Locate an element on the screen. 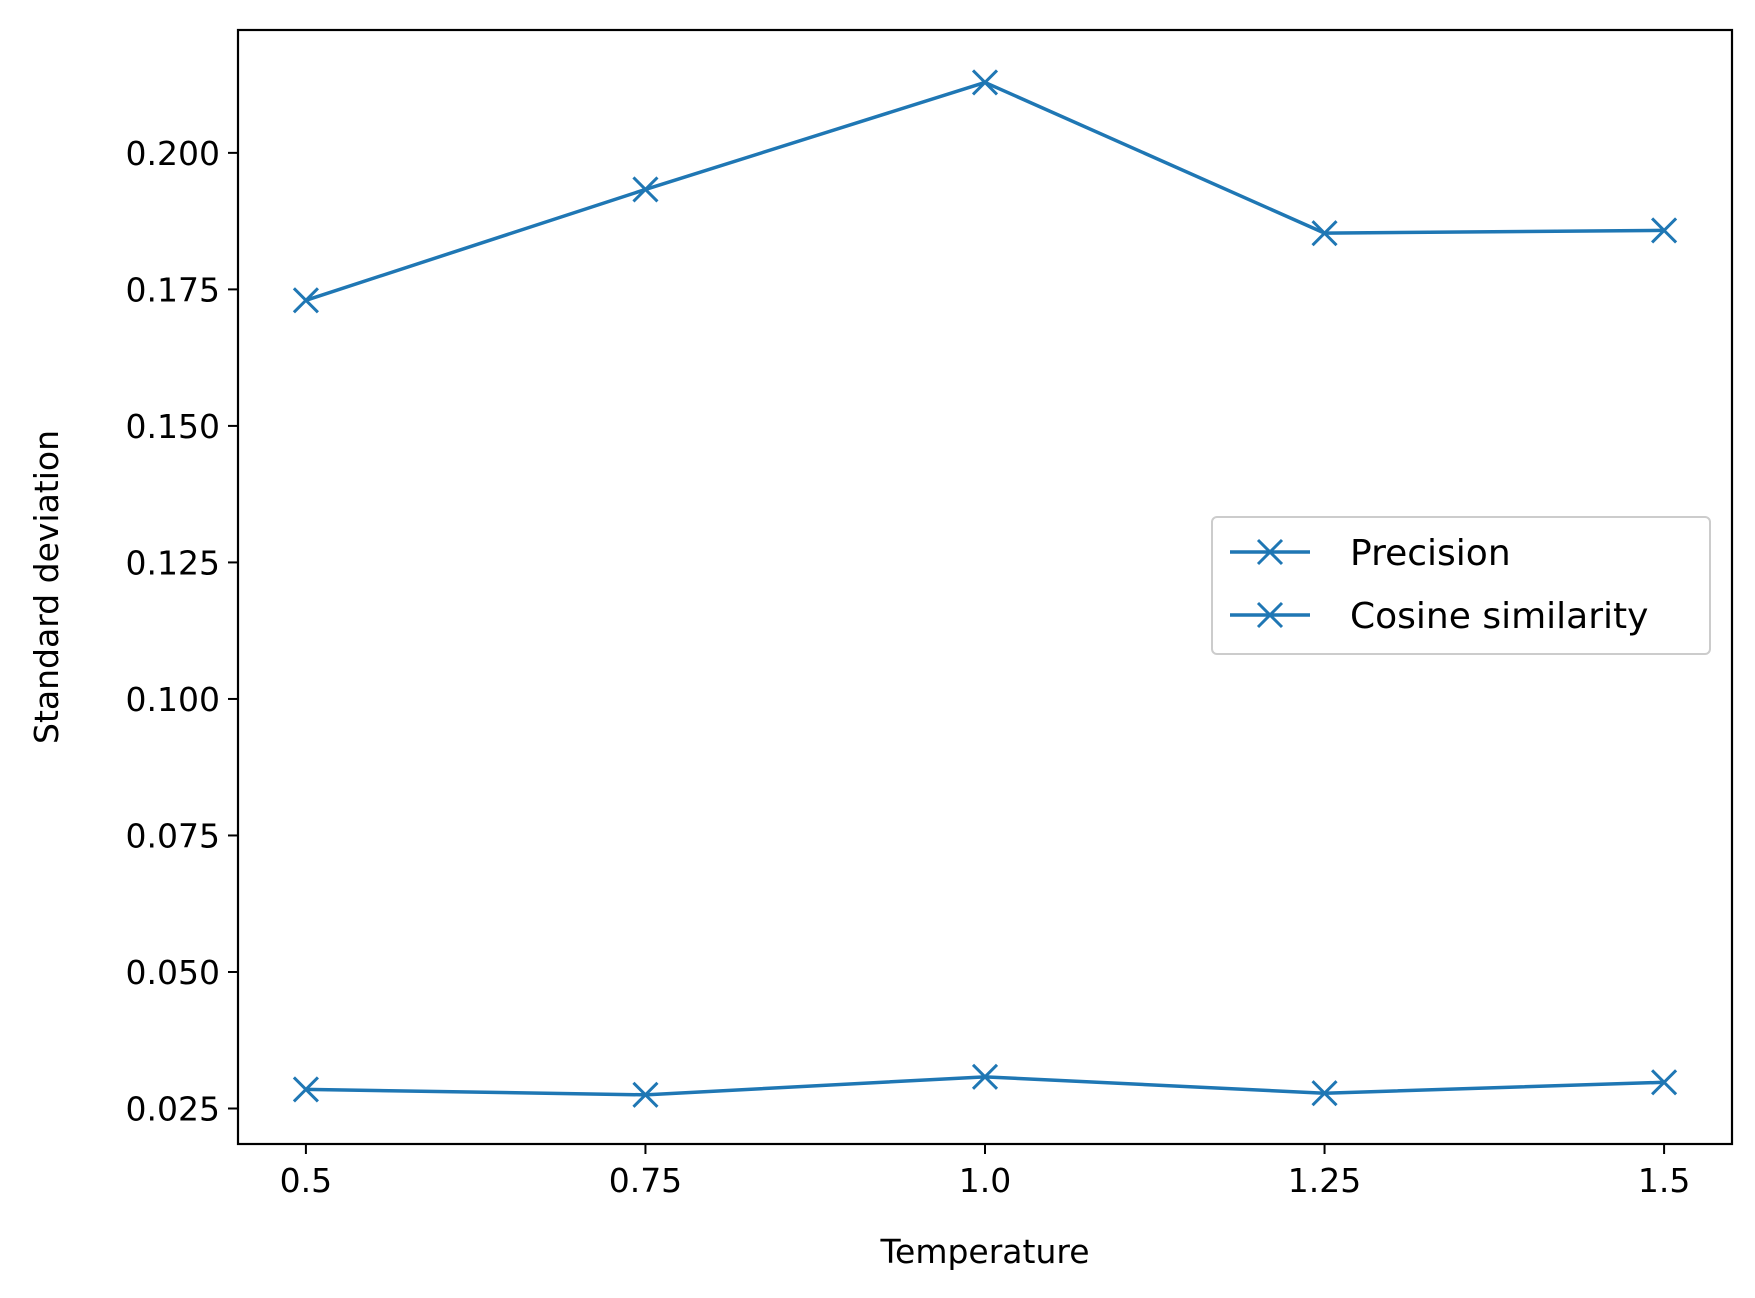 The width and height of the screenshot is (1755, 1298). y-axis-label: Standard deviation is located at coordinates (46, 587).